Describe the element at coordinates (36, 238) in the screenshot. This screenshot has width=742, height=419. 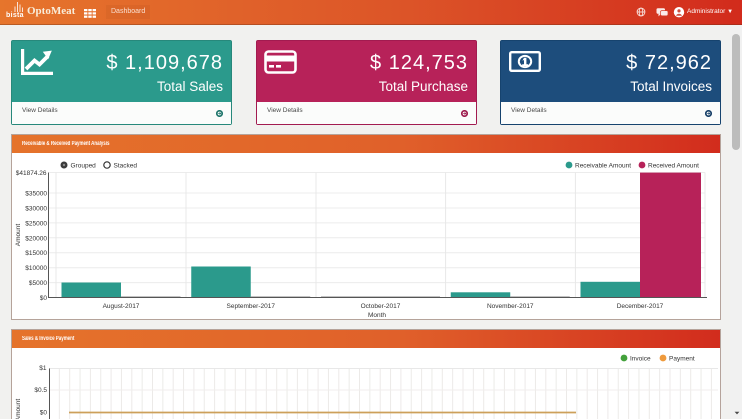
I see `svg-text: $20000` at that location.